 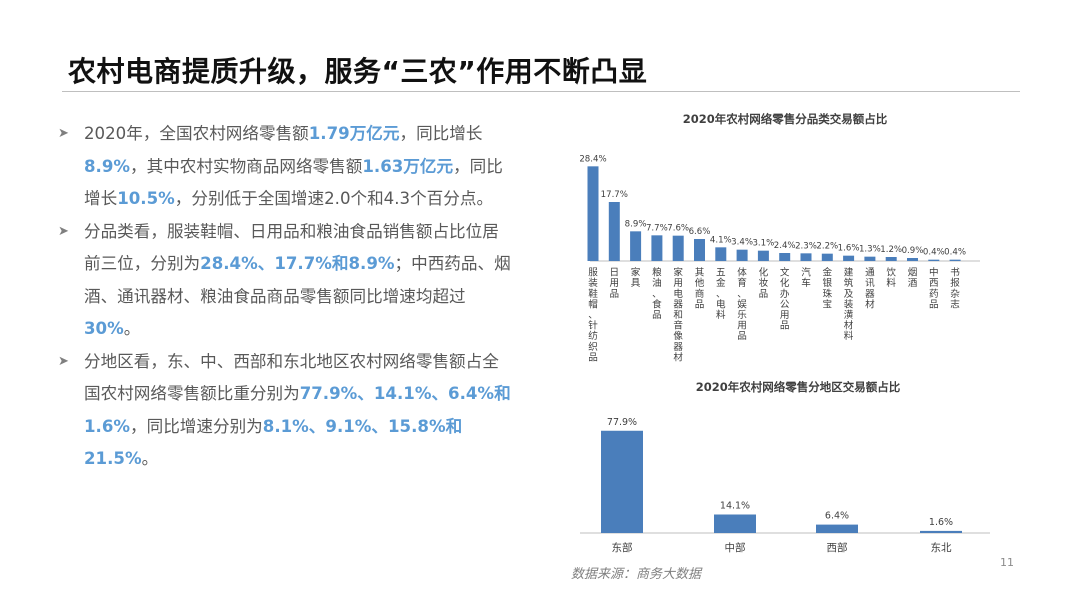 What do you see at coordinates (291, 247) in the screenshot?
I see `bullet-text-segment: 分品类看，服装鞋帽、日用品和粮油食品销售额占比位居前三位，分别为` at bounding box center [291, 247].